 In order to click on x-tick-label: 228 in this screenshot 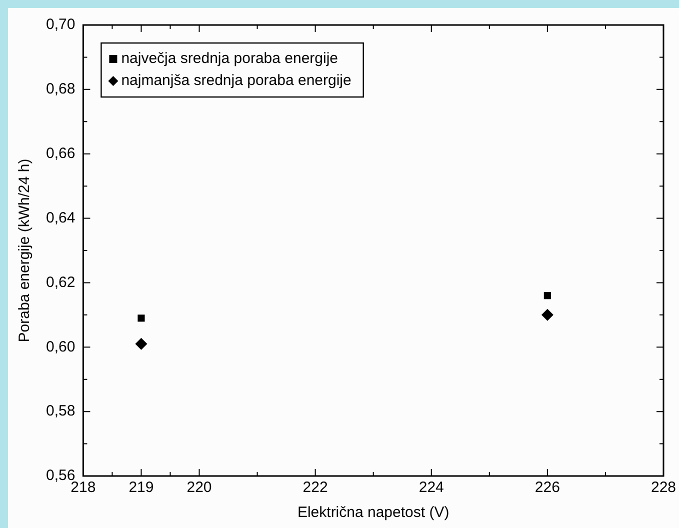, I will do `click(663, 487)`.